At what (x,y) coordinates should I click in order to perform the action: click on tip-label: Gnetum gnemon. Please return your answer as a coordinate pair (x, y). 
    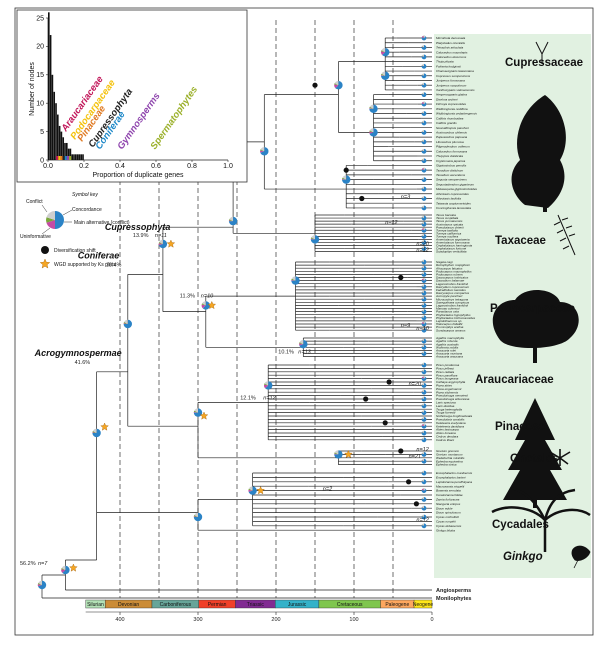
    Looking at the image, I should click on (447, 451).